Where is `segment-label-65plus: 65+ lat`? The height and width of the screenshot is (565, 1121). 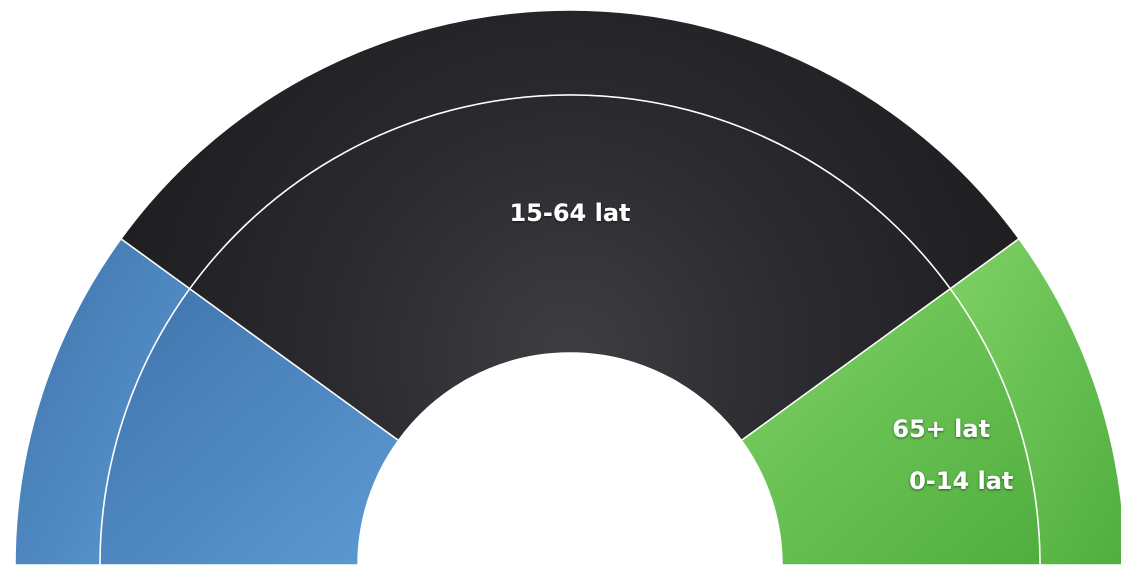
segment-label-65plus: 65+ lat is located at coordinates (941, 429).